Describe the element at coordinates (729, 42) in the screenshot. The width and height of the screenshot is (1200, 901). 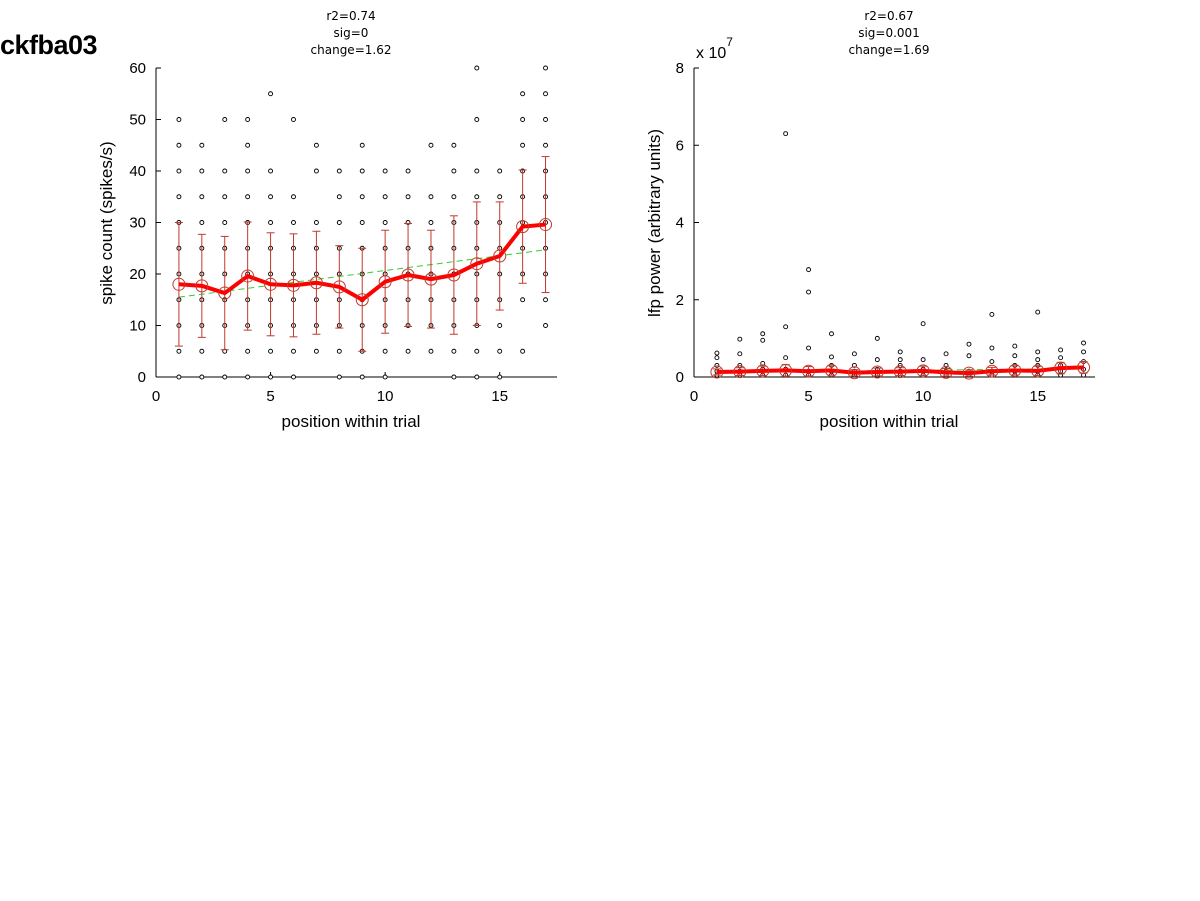
I see `exponent-power: 7` at that location.